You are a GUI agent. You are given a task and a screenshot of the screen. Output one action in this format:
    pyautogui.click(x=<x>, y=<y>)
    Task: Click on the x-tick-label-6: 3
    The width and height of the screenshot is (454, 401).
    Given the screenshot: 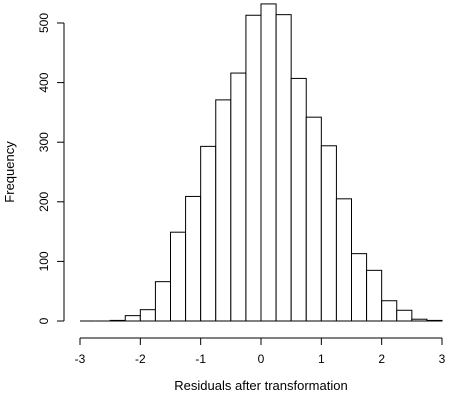 What is the action you would take?
    pyautogui.click(x=442, y=359)
    